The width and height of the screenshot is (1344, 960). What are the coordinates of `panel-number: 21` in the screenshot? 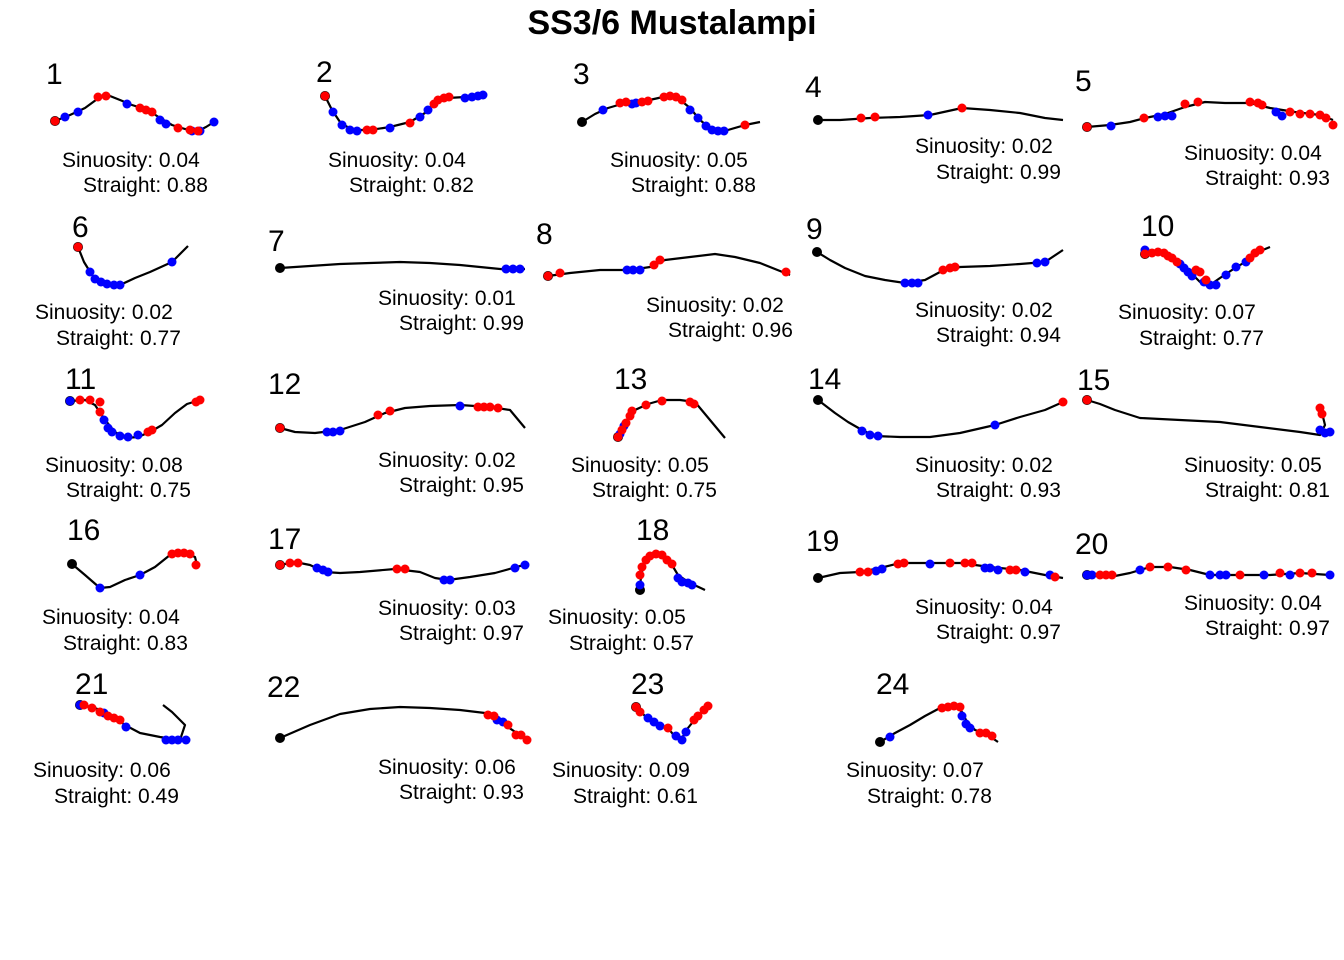 It's located at (92, 684).